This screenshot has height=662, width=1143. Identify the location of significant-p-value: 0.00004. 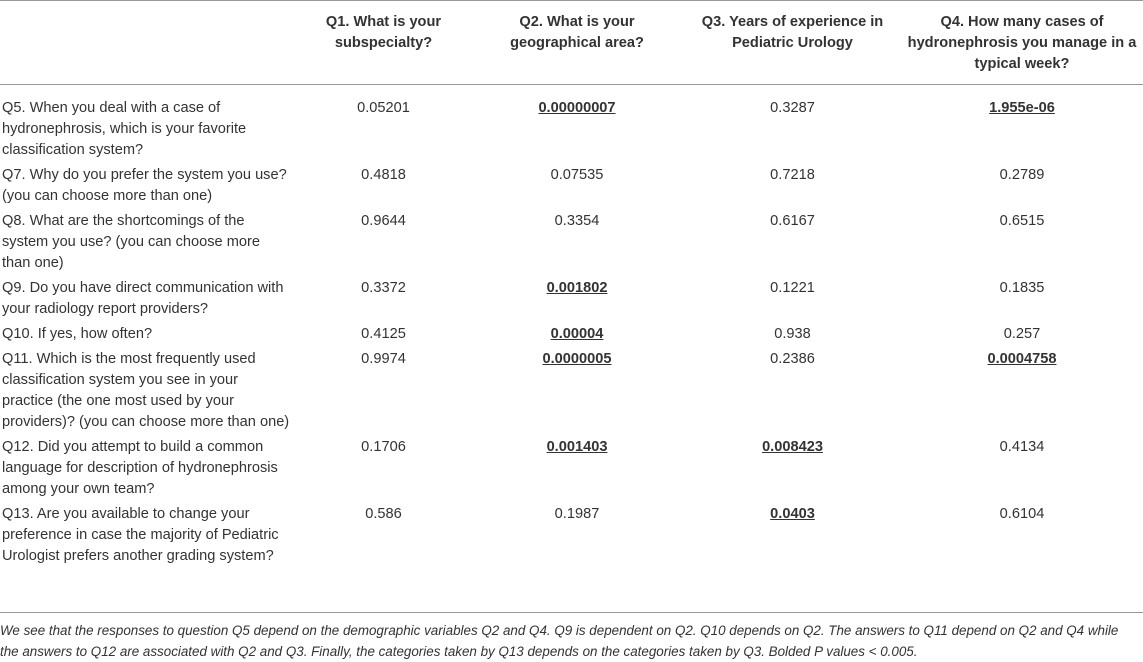
(577, 334).